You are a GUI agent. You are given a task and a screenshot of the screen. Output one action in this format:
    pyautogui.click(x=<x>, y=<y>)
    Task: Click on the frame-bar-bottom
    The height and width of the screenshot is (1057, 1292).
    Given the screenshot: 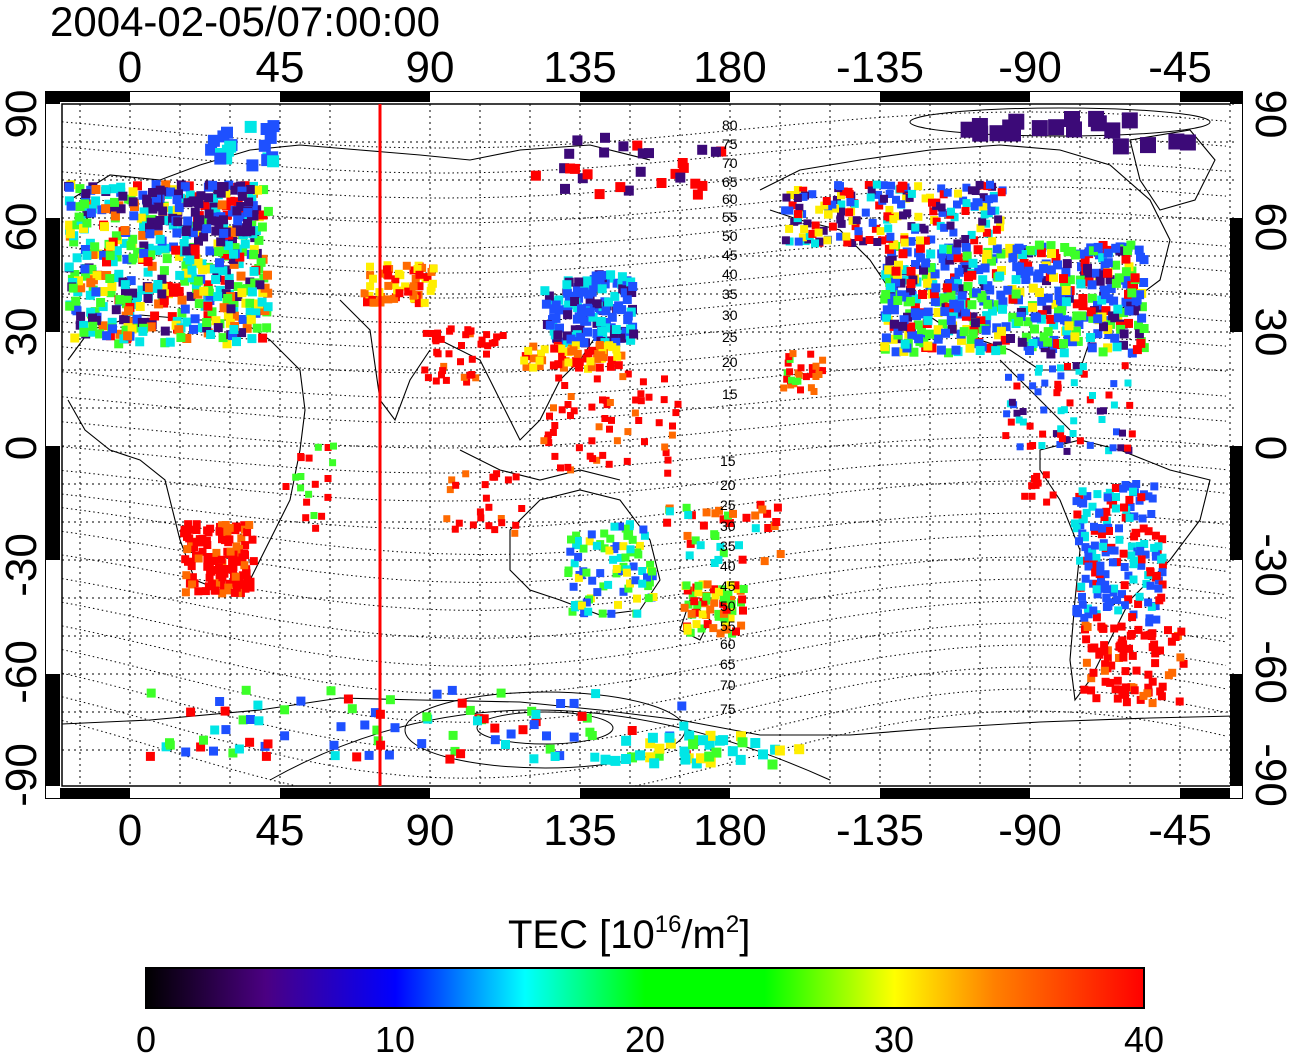 What is the action you would take?
    pyautogui.click(x=1105, y=793)
    